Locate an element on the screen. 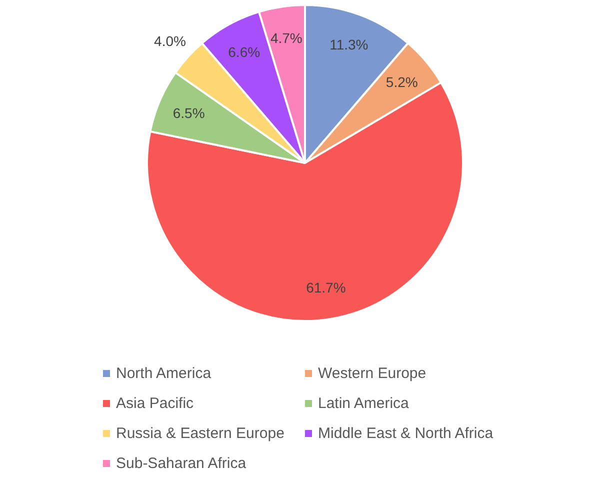 This screenshot has width=600, height=483. legend-label: North America is located at coordinates (164, 373).